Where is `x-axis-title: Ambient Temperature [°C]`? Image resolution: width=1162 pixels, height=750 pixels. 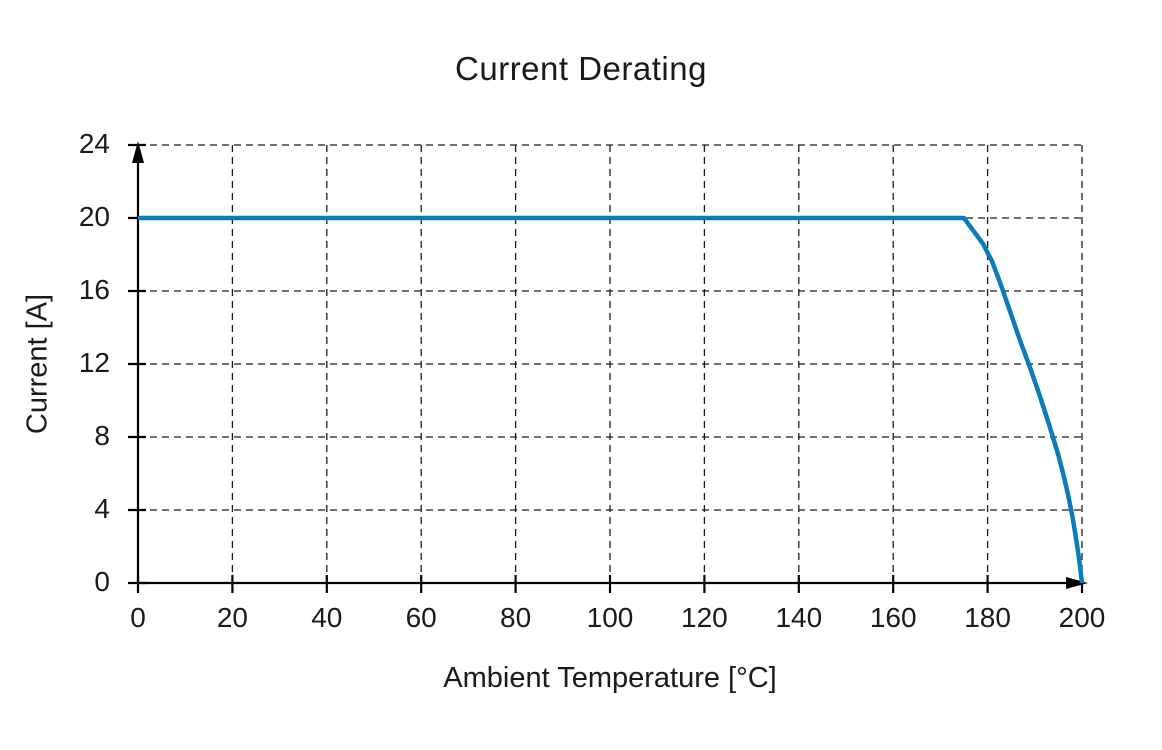 x-axis-title: Ambient Temperature [°C] is located at coordinates (610, 678).